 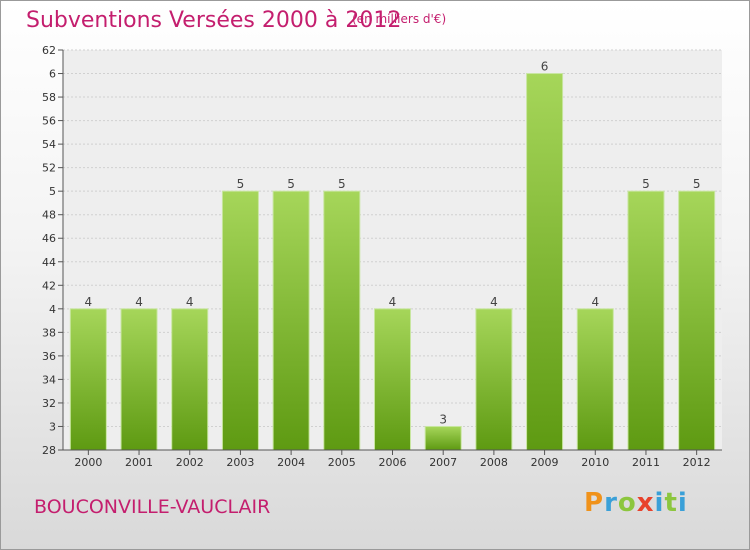 I want to click on x-tick-label: 2001, so click(x=139, y=462).